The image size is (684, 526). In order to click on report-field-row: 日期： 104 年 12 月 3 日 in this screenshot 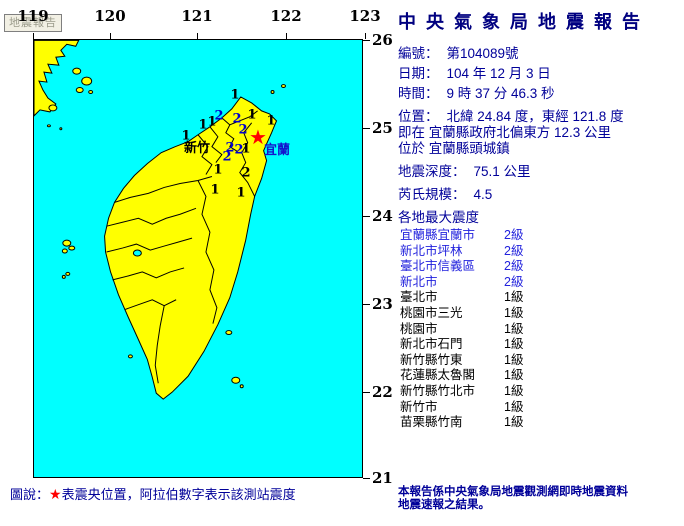, I will do `click(540, 74)`.